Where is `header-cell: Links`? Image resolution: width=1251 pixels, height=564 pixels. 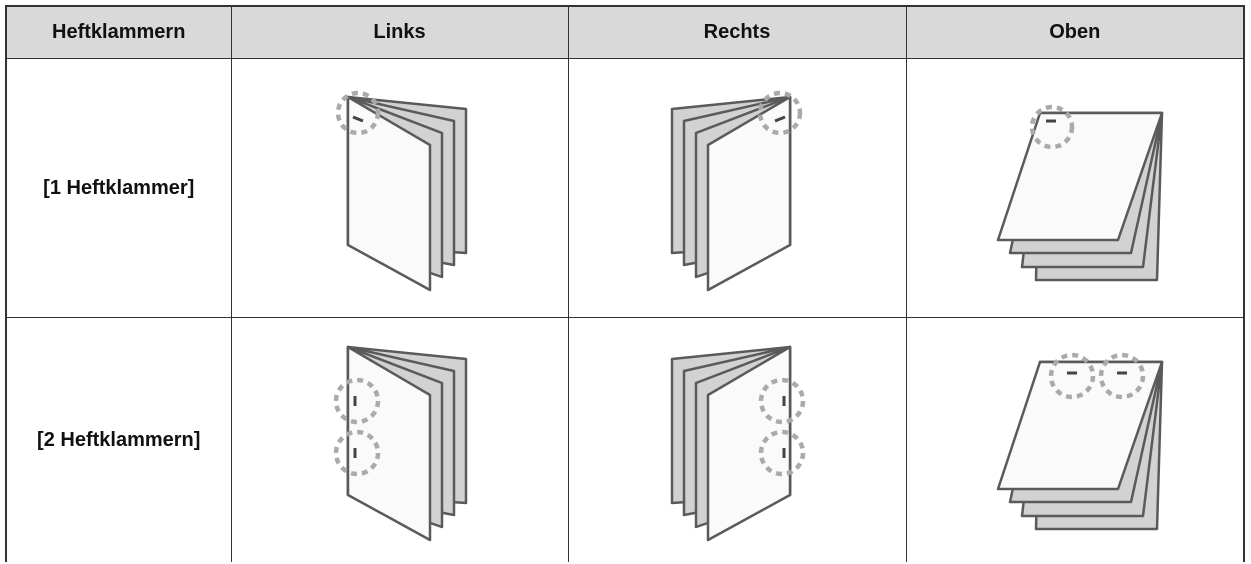 header-cell: Links is located at coordinates (399, 32).